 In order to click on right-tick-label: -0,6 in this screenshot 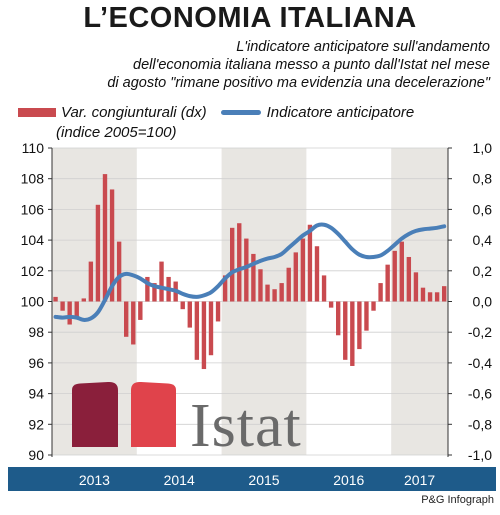, I will do `click(480, 394)`.